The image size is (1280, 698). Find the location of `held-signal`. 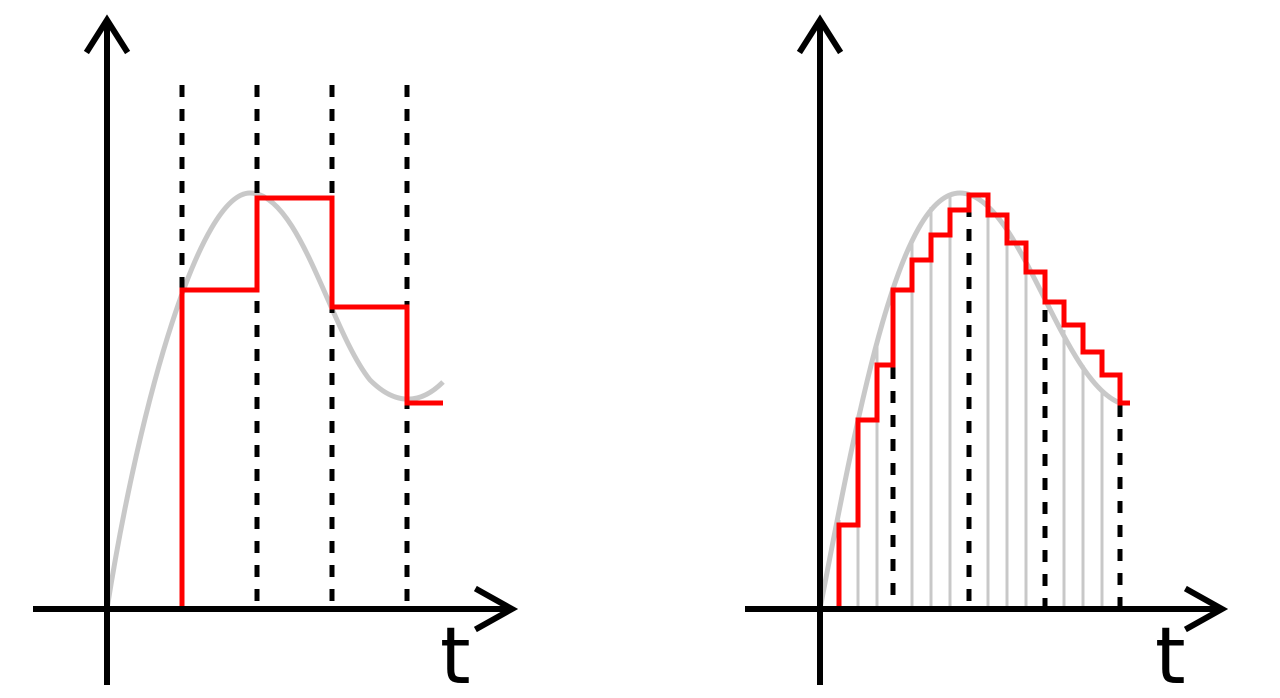

held-signal is located at coordinates (975, 402).